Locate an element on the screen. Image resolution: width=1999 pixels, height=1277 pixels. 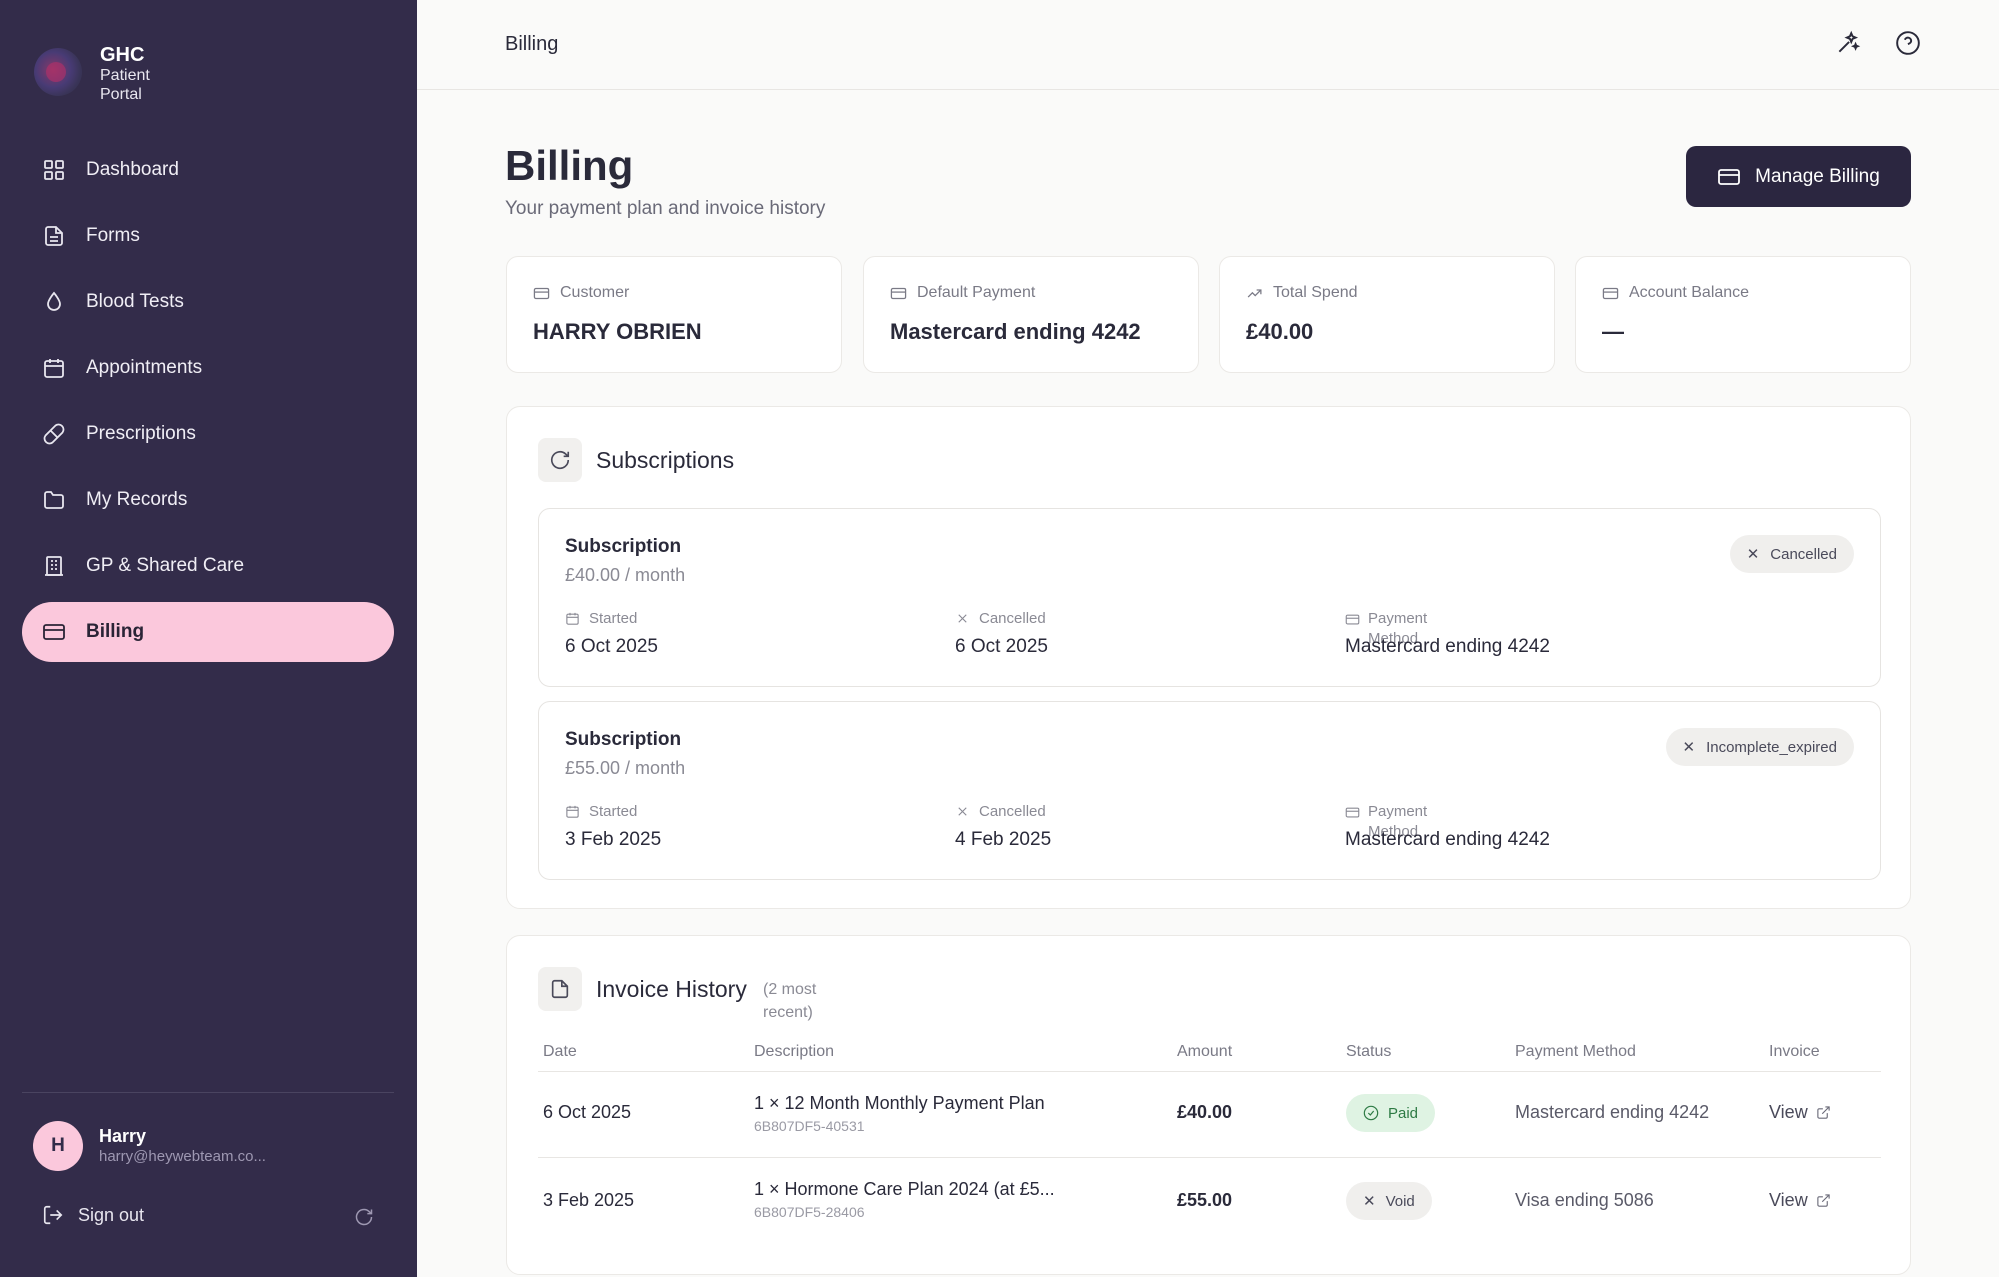
invoice-count: (2 most recent) is located at coordinates (803, 1001).